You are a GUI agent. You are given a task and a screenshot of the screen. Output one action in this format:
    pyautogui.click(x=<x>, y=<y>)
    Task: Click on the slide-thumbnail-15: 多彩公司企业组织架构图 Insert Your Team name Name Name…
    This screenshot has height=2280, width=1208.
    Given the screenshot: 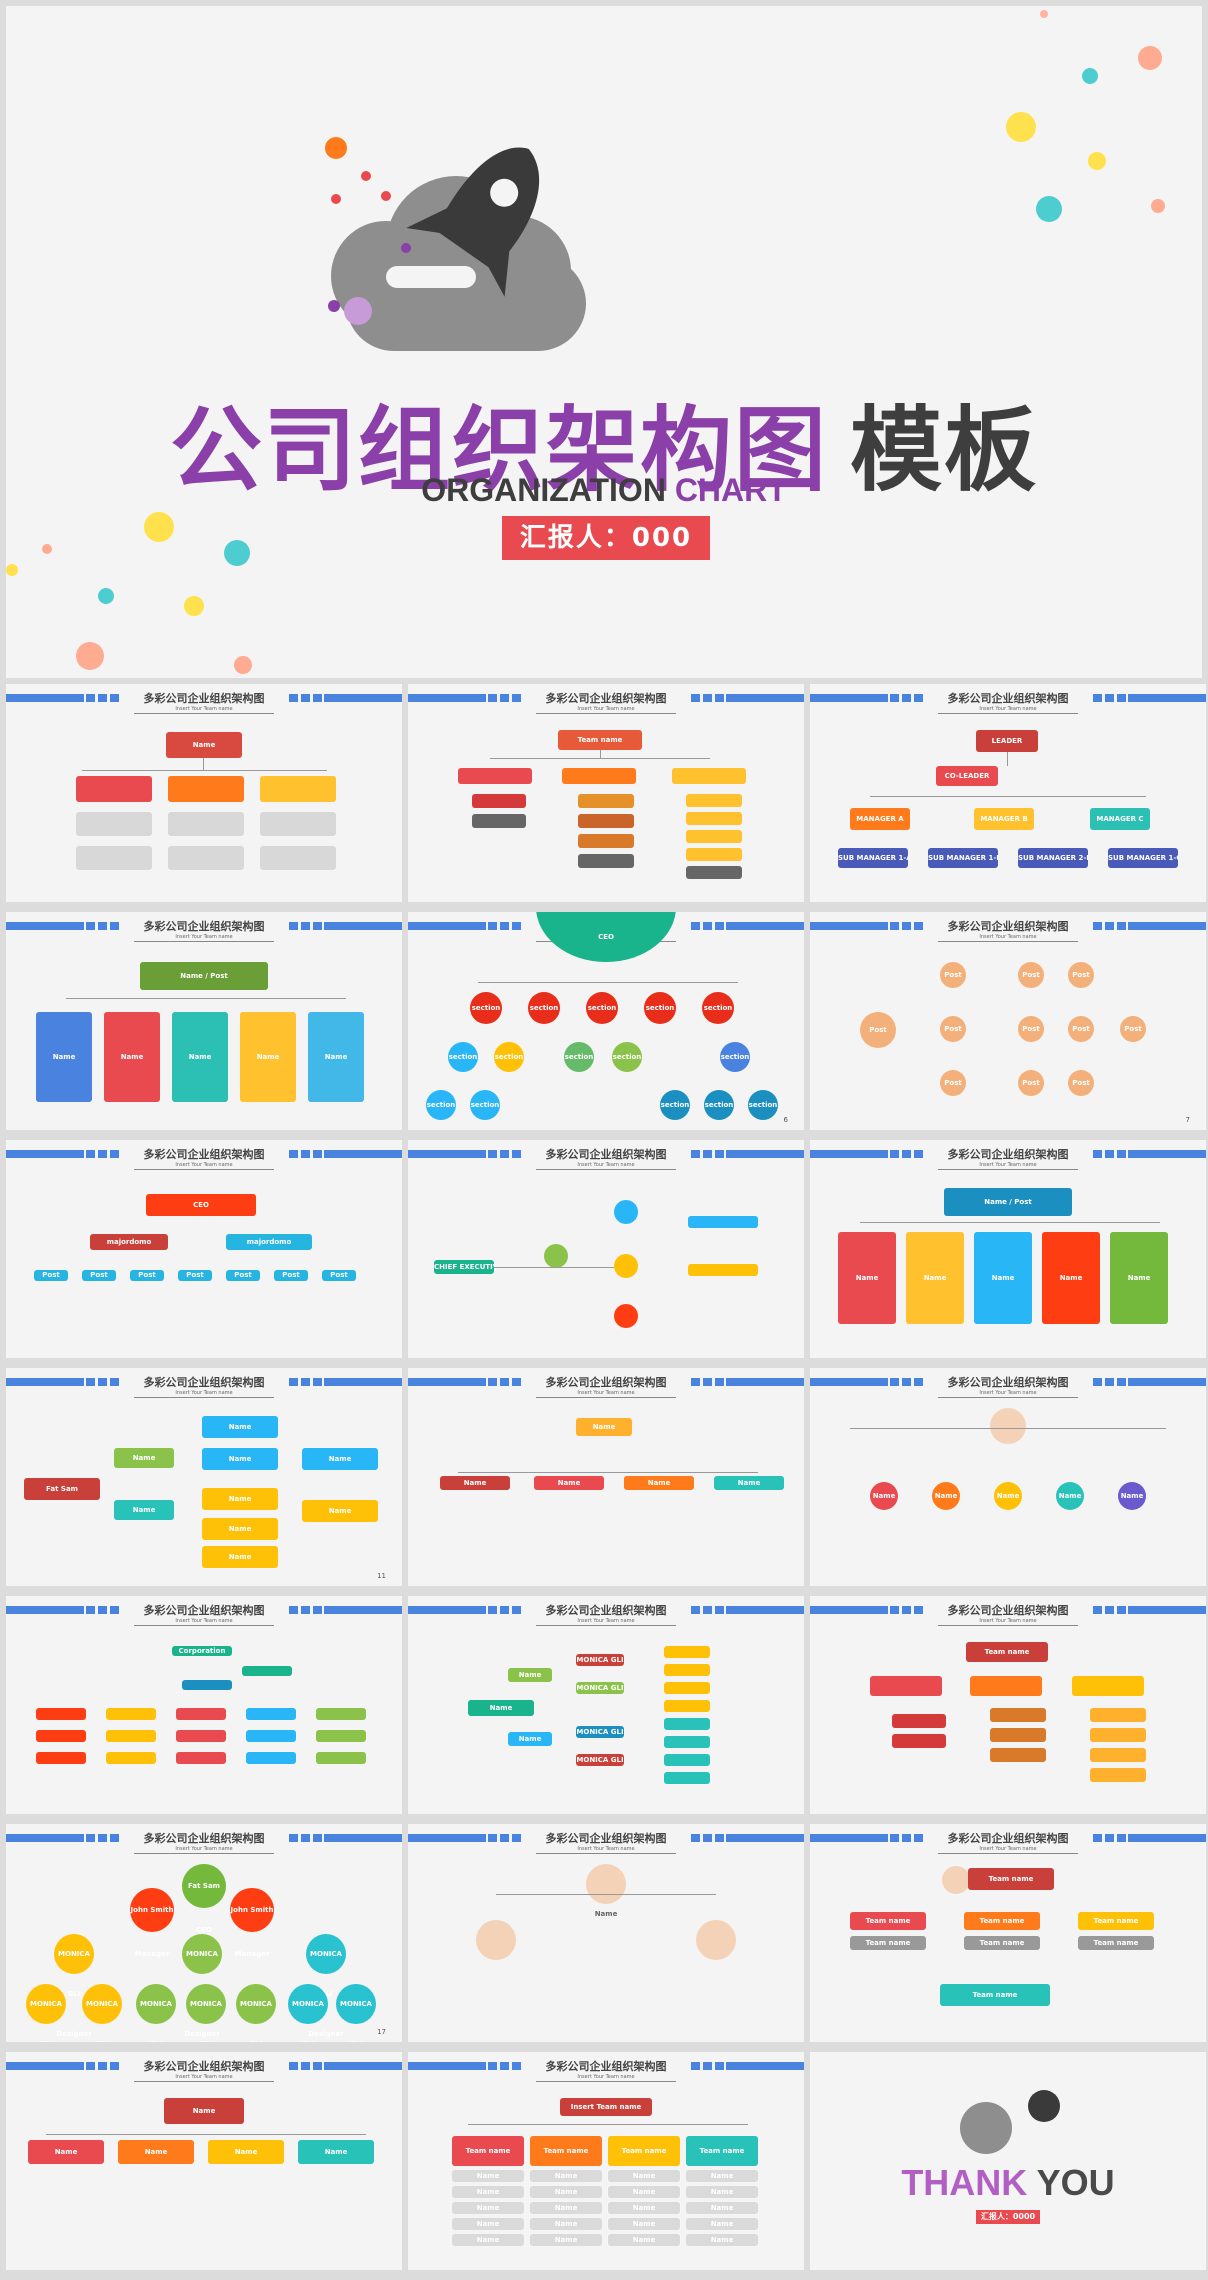 What is the action you would take?
    pyautogui.click(x=606, y=1705)
    